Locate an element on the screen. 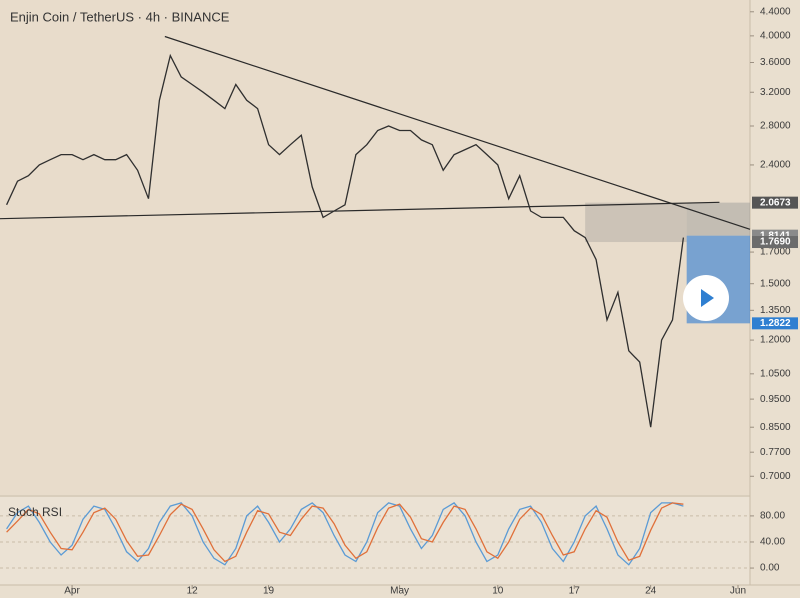  y-tick-label: 0.7700 is located at coordinates (775, 452).